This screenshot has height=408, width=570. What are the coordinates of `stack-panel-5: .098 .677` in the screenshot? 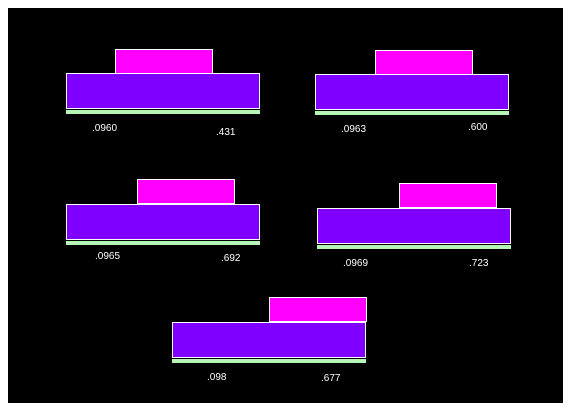 It's located at (270, 347).